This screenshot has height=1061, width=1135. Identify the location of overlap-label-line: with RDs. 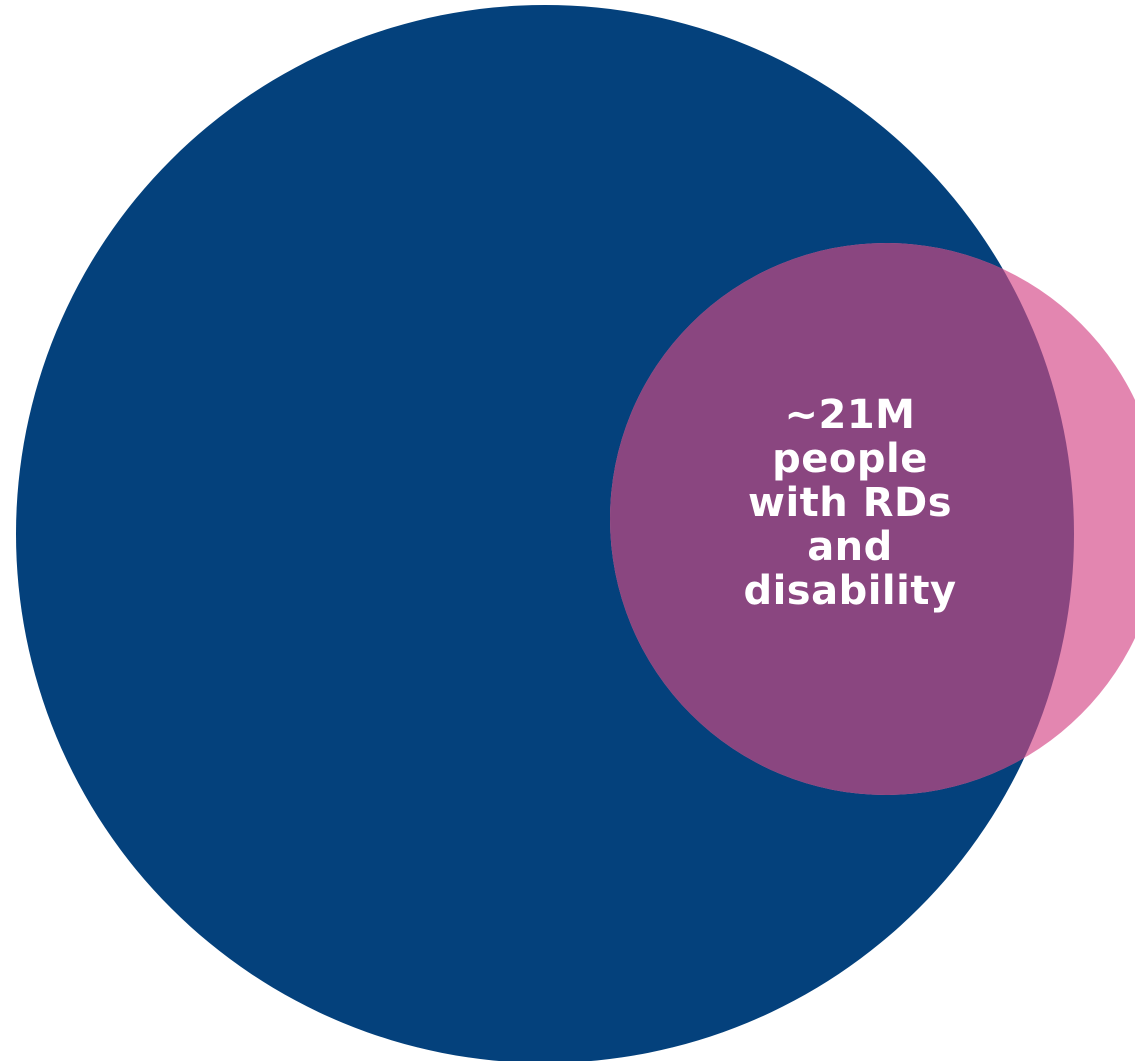
(850, 503).